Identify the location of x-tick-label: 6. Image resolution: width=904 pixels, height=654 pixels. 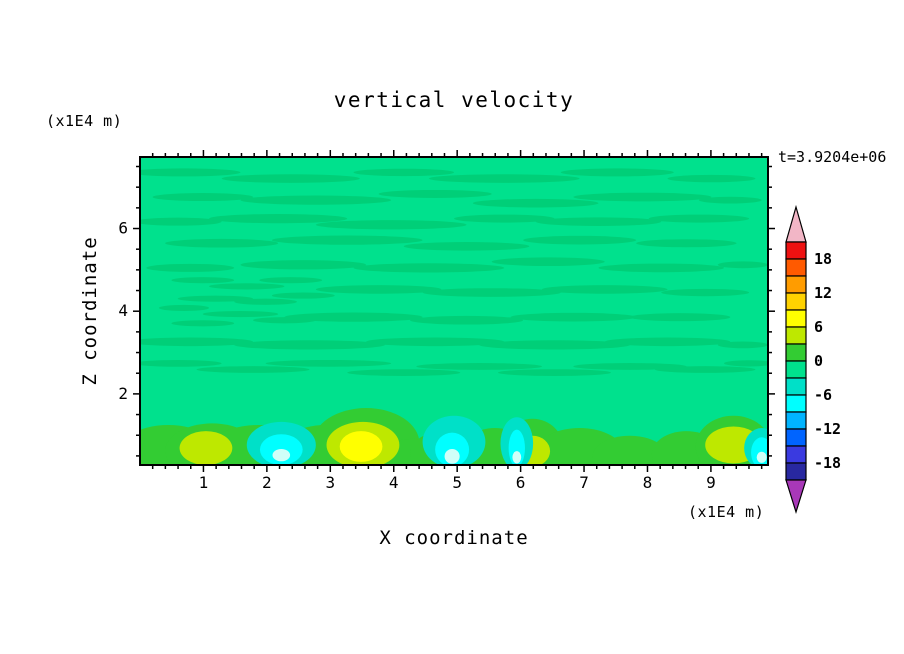
(521, 482).